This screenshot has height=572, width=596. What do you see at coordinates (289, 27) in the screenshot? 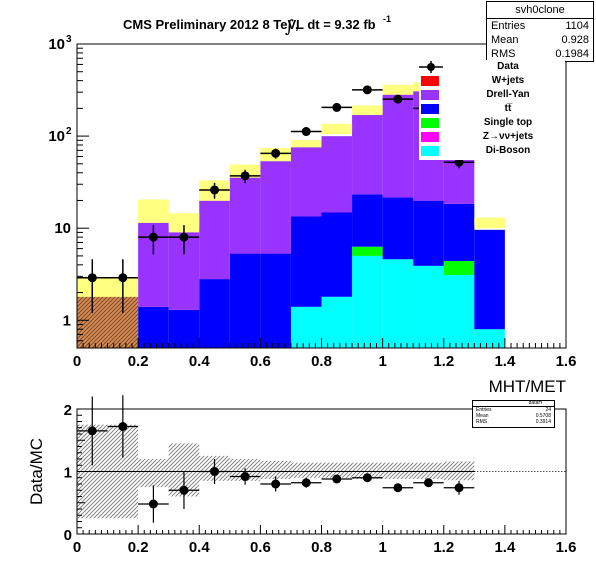
I see `integral-symbol: ∫` at bounding box center [289, 27].